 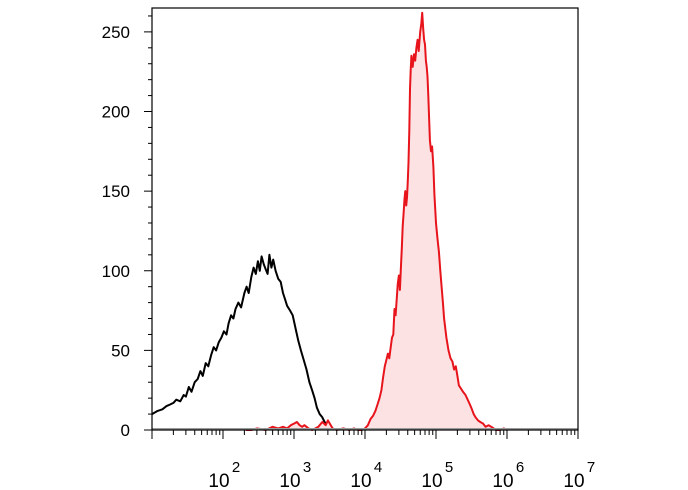 What do you see at coordinates (116, 32) in the screenshot?
I see `y-tick-label: 250` at bounding box center [116, 32].